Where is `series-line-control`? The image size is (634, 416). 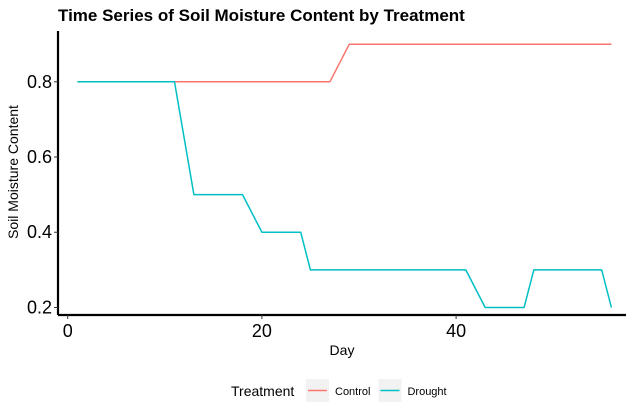
series-line-control is located at coordinates (344, 63).